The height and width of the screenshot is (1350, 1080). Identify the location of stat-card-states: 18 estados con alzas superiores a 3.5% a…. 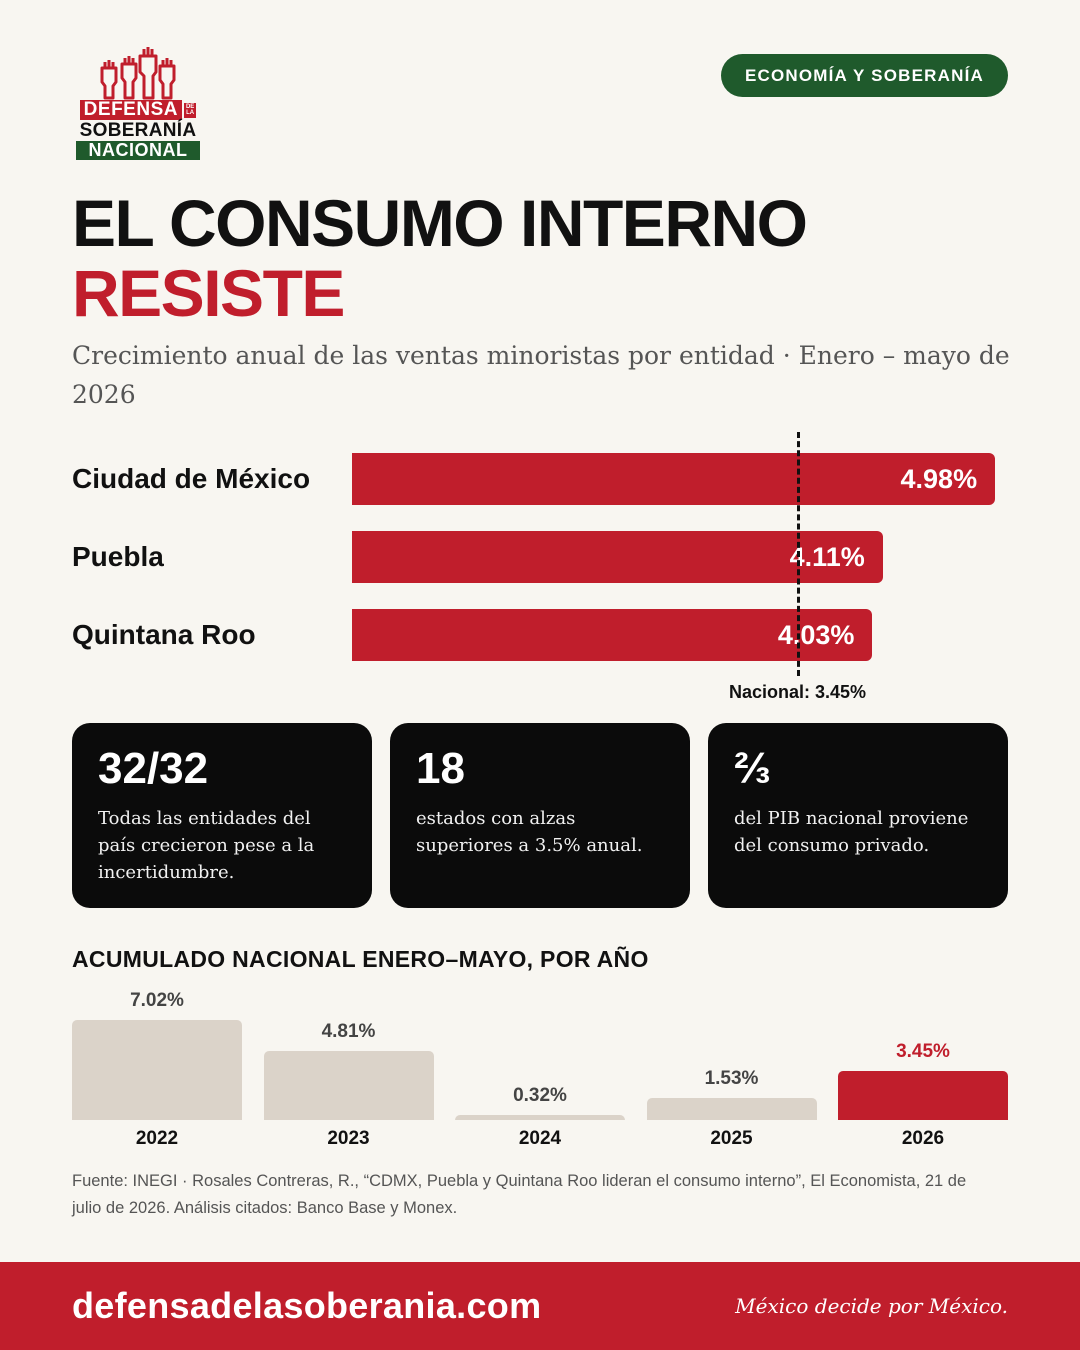
(540, 815).